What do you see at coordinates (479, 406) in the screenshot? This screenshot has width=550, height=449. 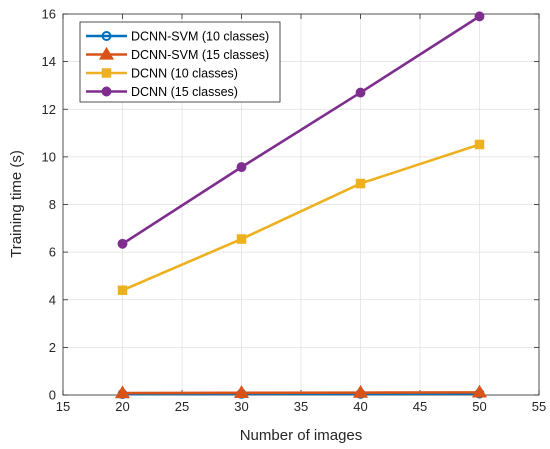 I see `x-tick-label: 50` at bounding box center [479, 406].